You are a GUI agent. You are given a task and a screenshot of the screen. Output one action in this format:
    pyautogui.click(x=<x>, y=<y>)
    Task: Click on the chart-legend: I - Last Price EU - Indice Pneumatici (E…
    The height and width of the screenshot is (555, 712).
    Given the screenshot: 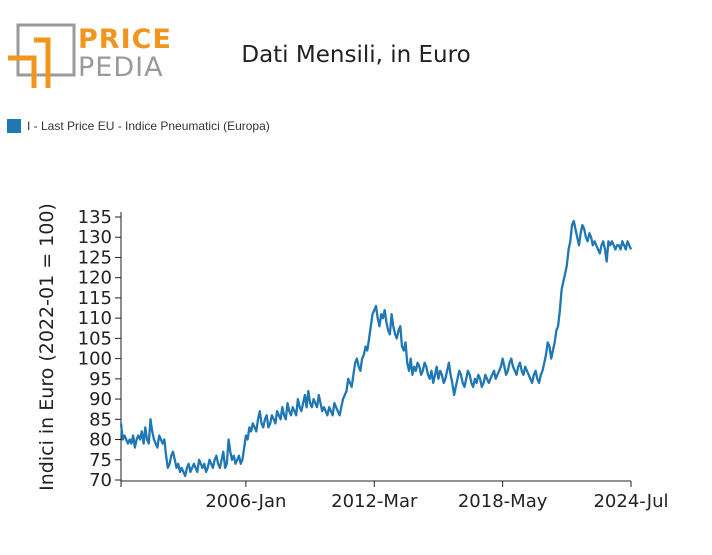 What is the action you would take?
    pyautogui.click(x=138, y=126)
    